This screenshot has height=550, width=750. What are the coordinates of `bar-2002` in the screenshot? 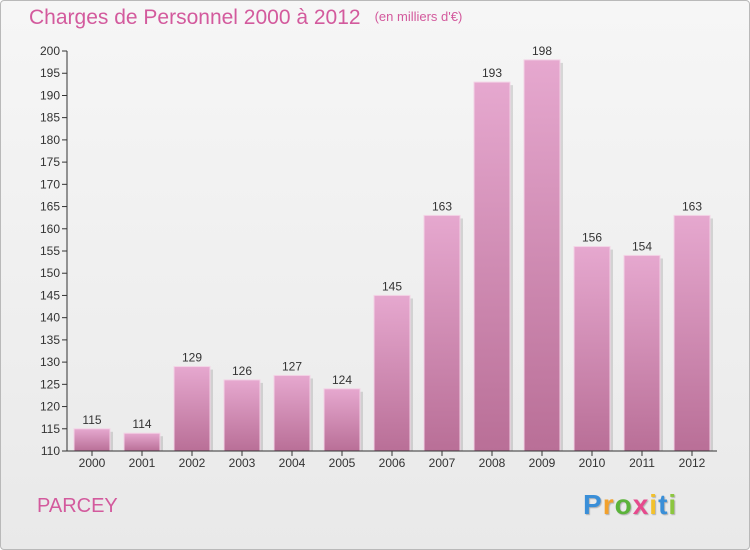 It's located at (192, 409).